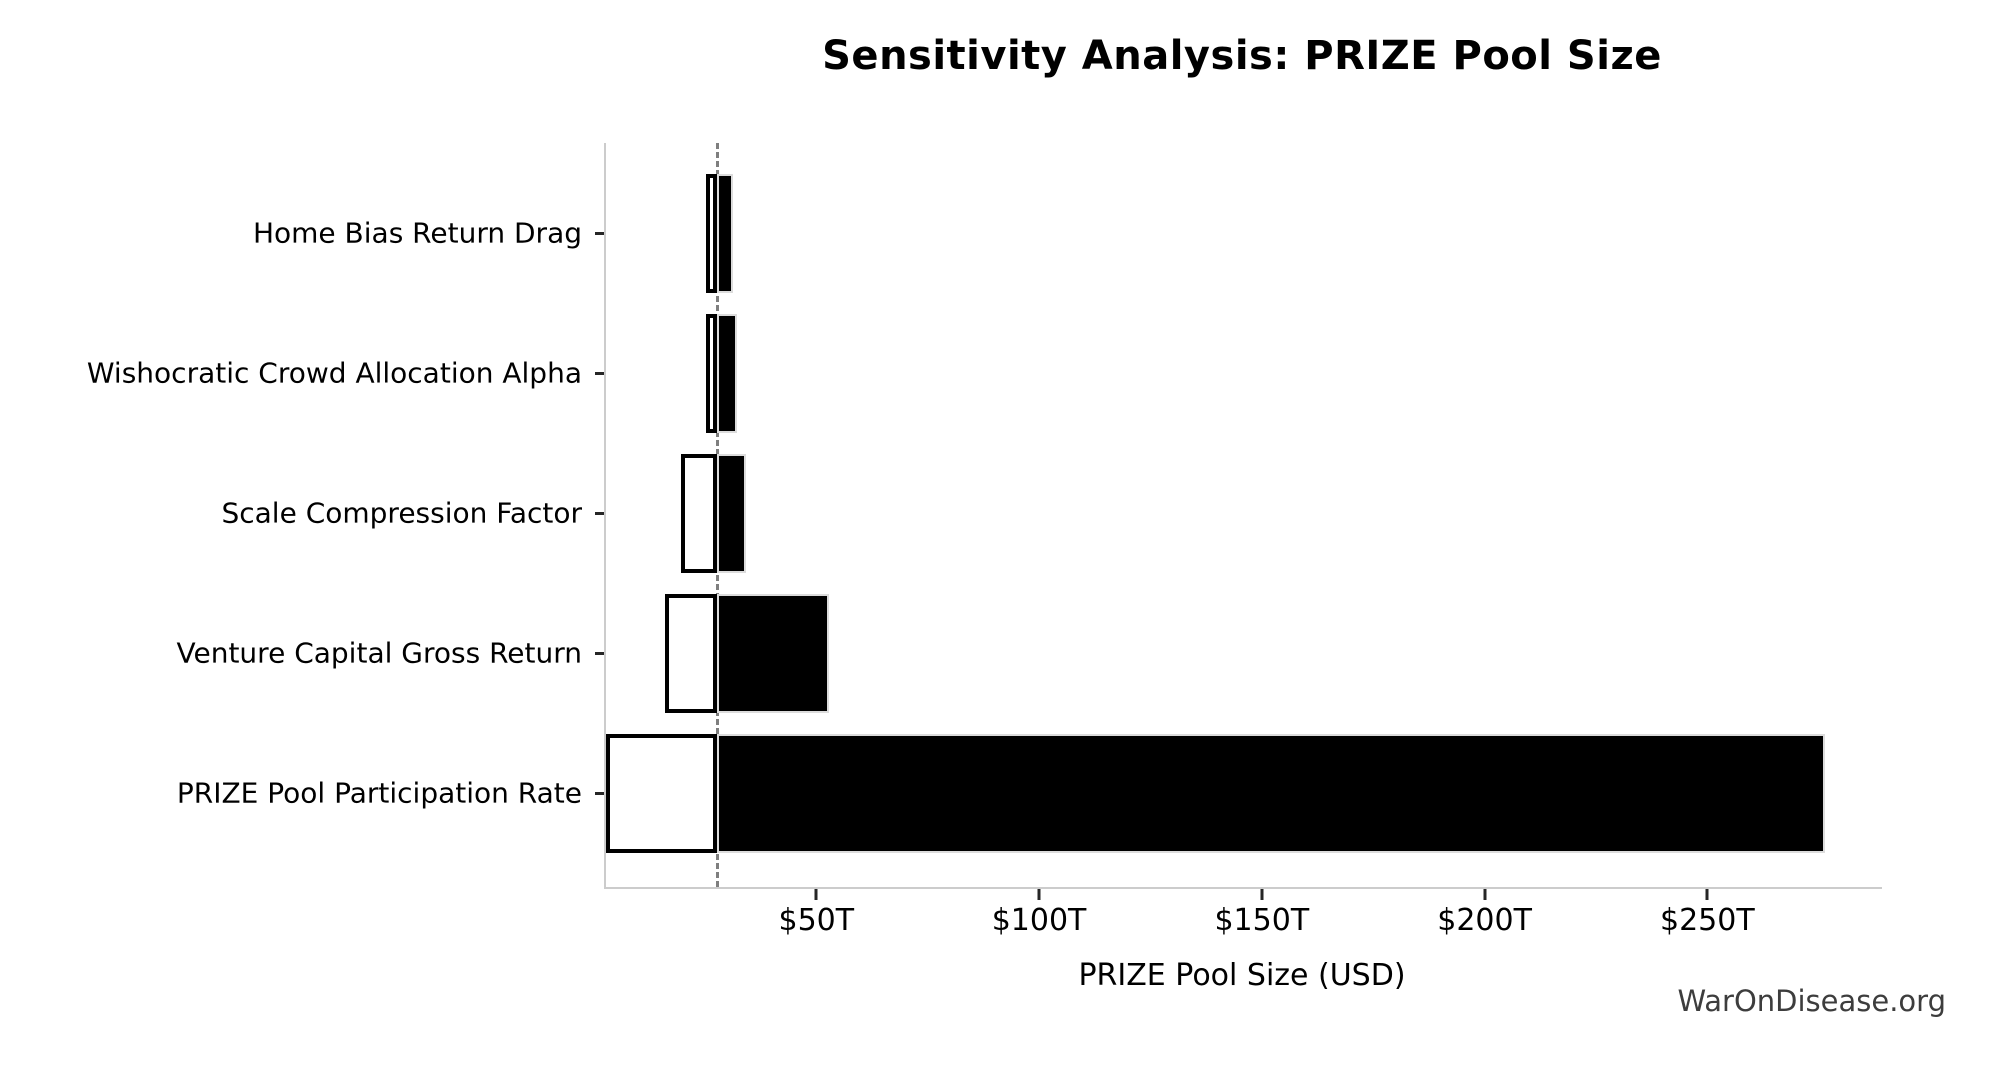 The image size is (2004, 1075). I want to click on x-axis-label: PRIZE Pool Size (USD), so click(1242, 975).